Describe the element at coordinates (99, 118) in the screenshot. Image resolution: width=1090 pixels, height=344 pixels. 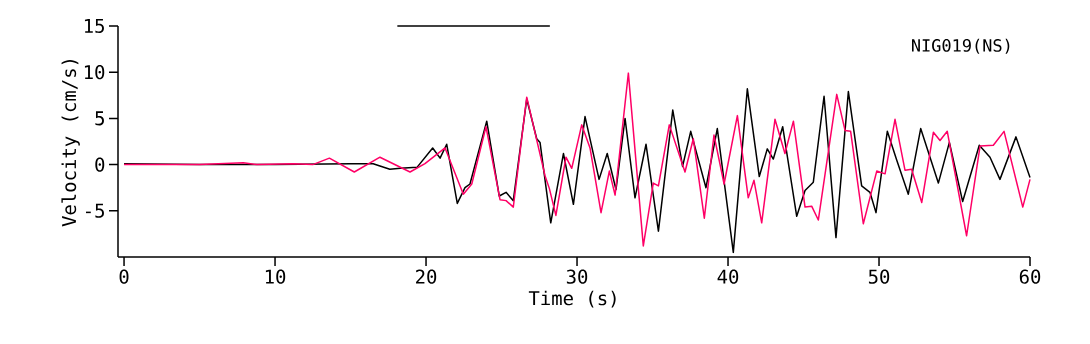
I see `y-tick-label: 5` at that location.